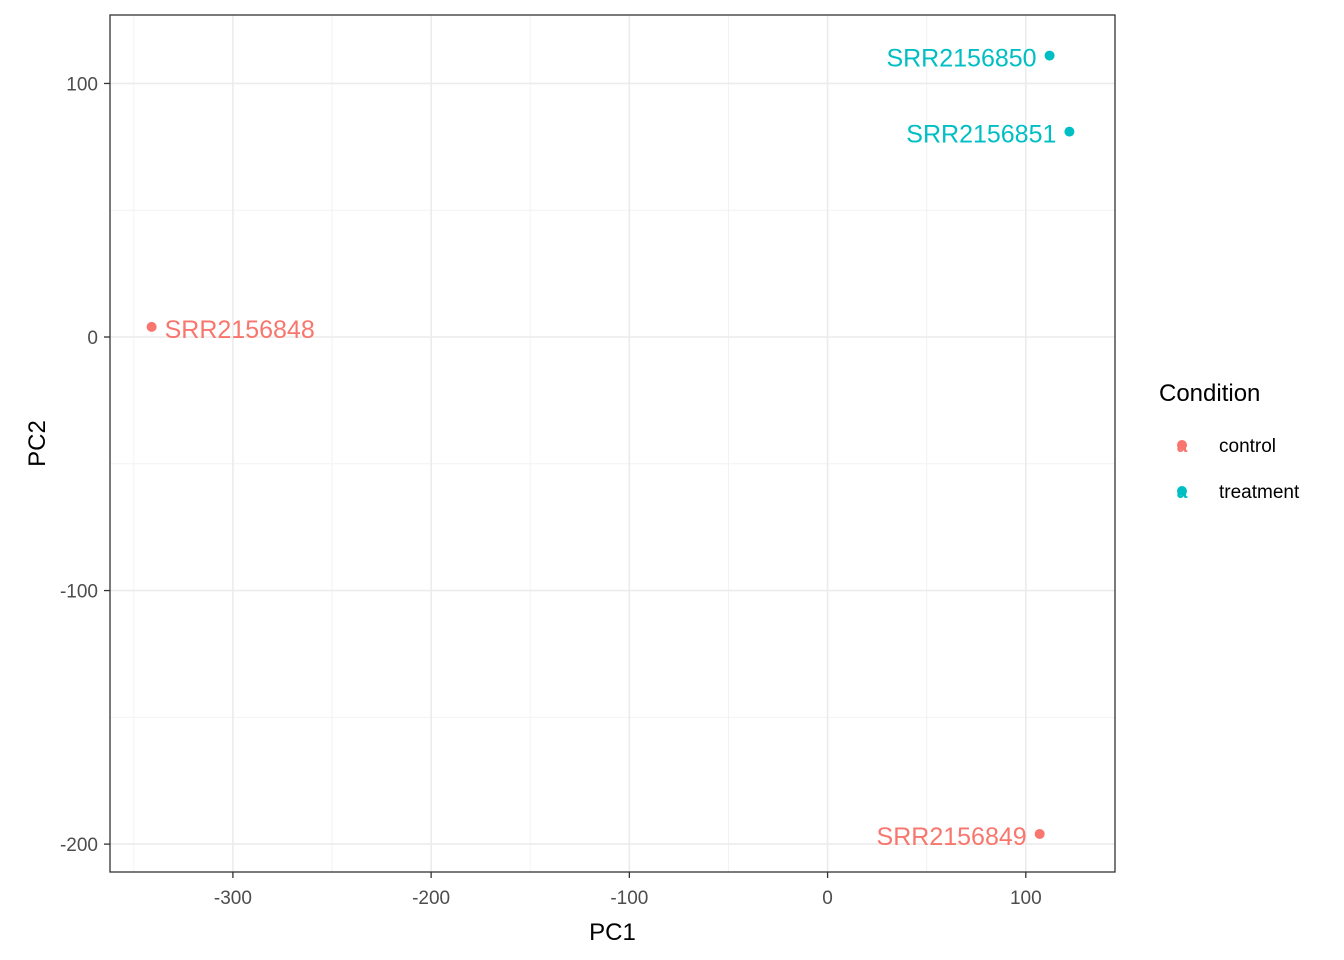 The image size is (1344, 960). What do you see at coordinates (79, 845) in the screenshot?
I see `y-tick-label: -200` at bounding box center [79, 845].